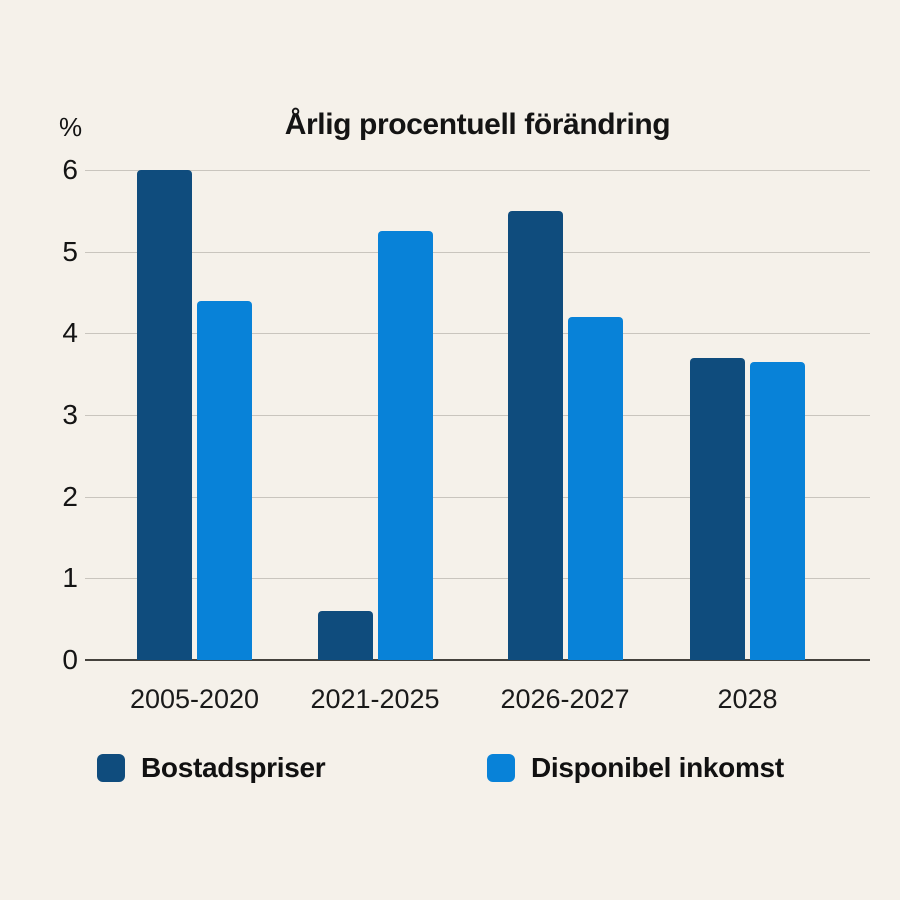  What do you see at coordinates (501, 768) in the screenshot?
I see `legend-swatch-disponibel-inkomst` at bounding box center [501, 768].